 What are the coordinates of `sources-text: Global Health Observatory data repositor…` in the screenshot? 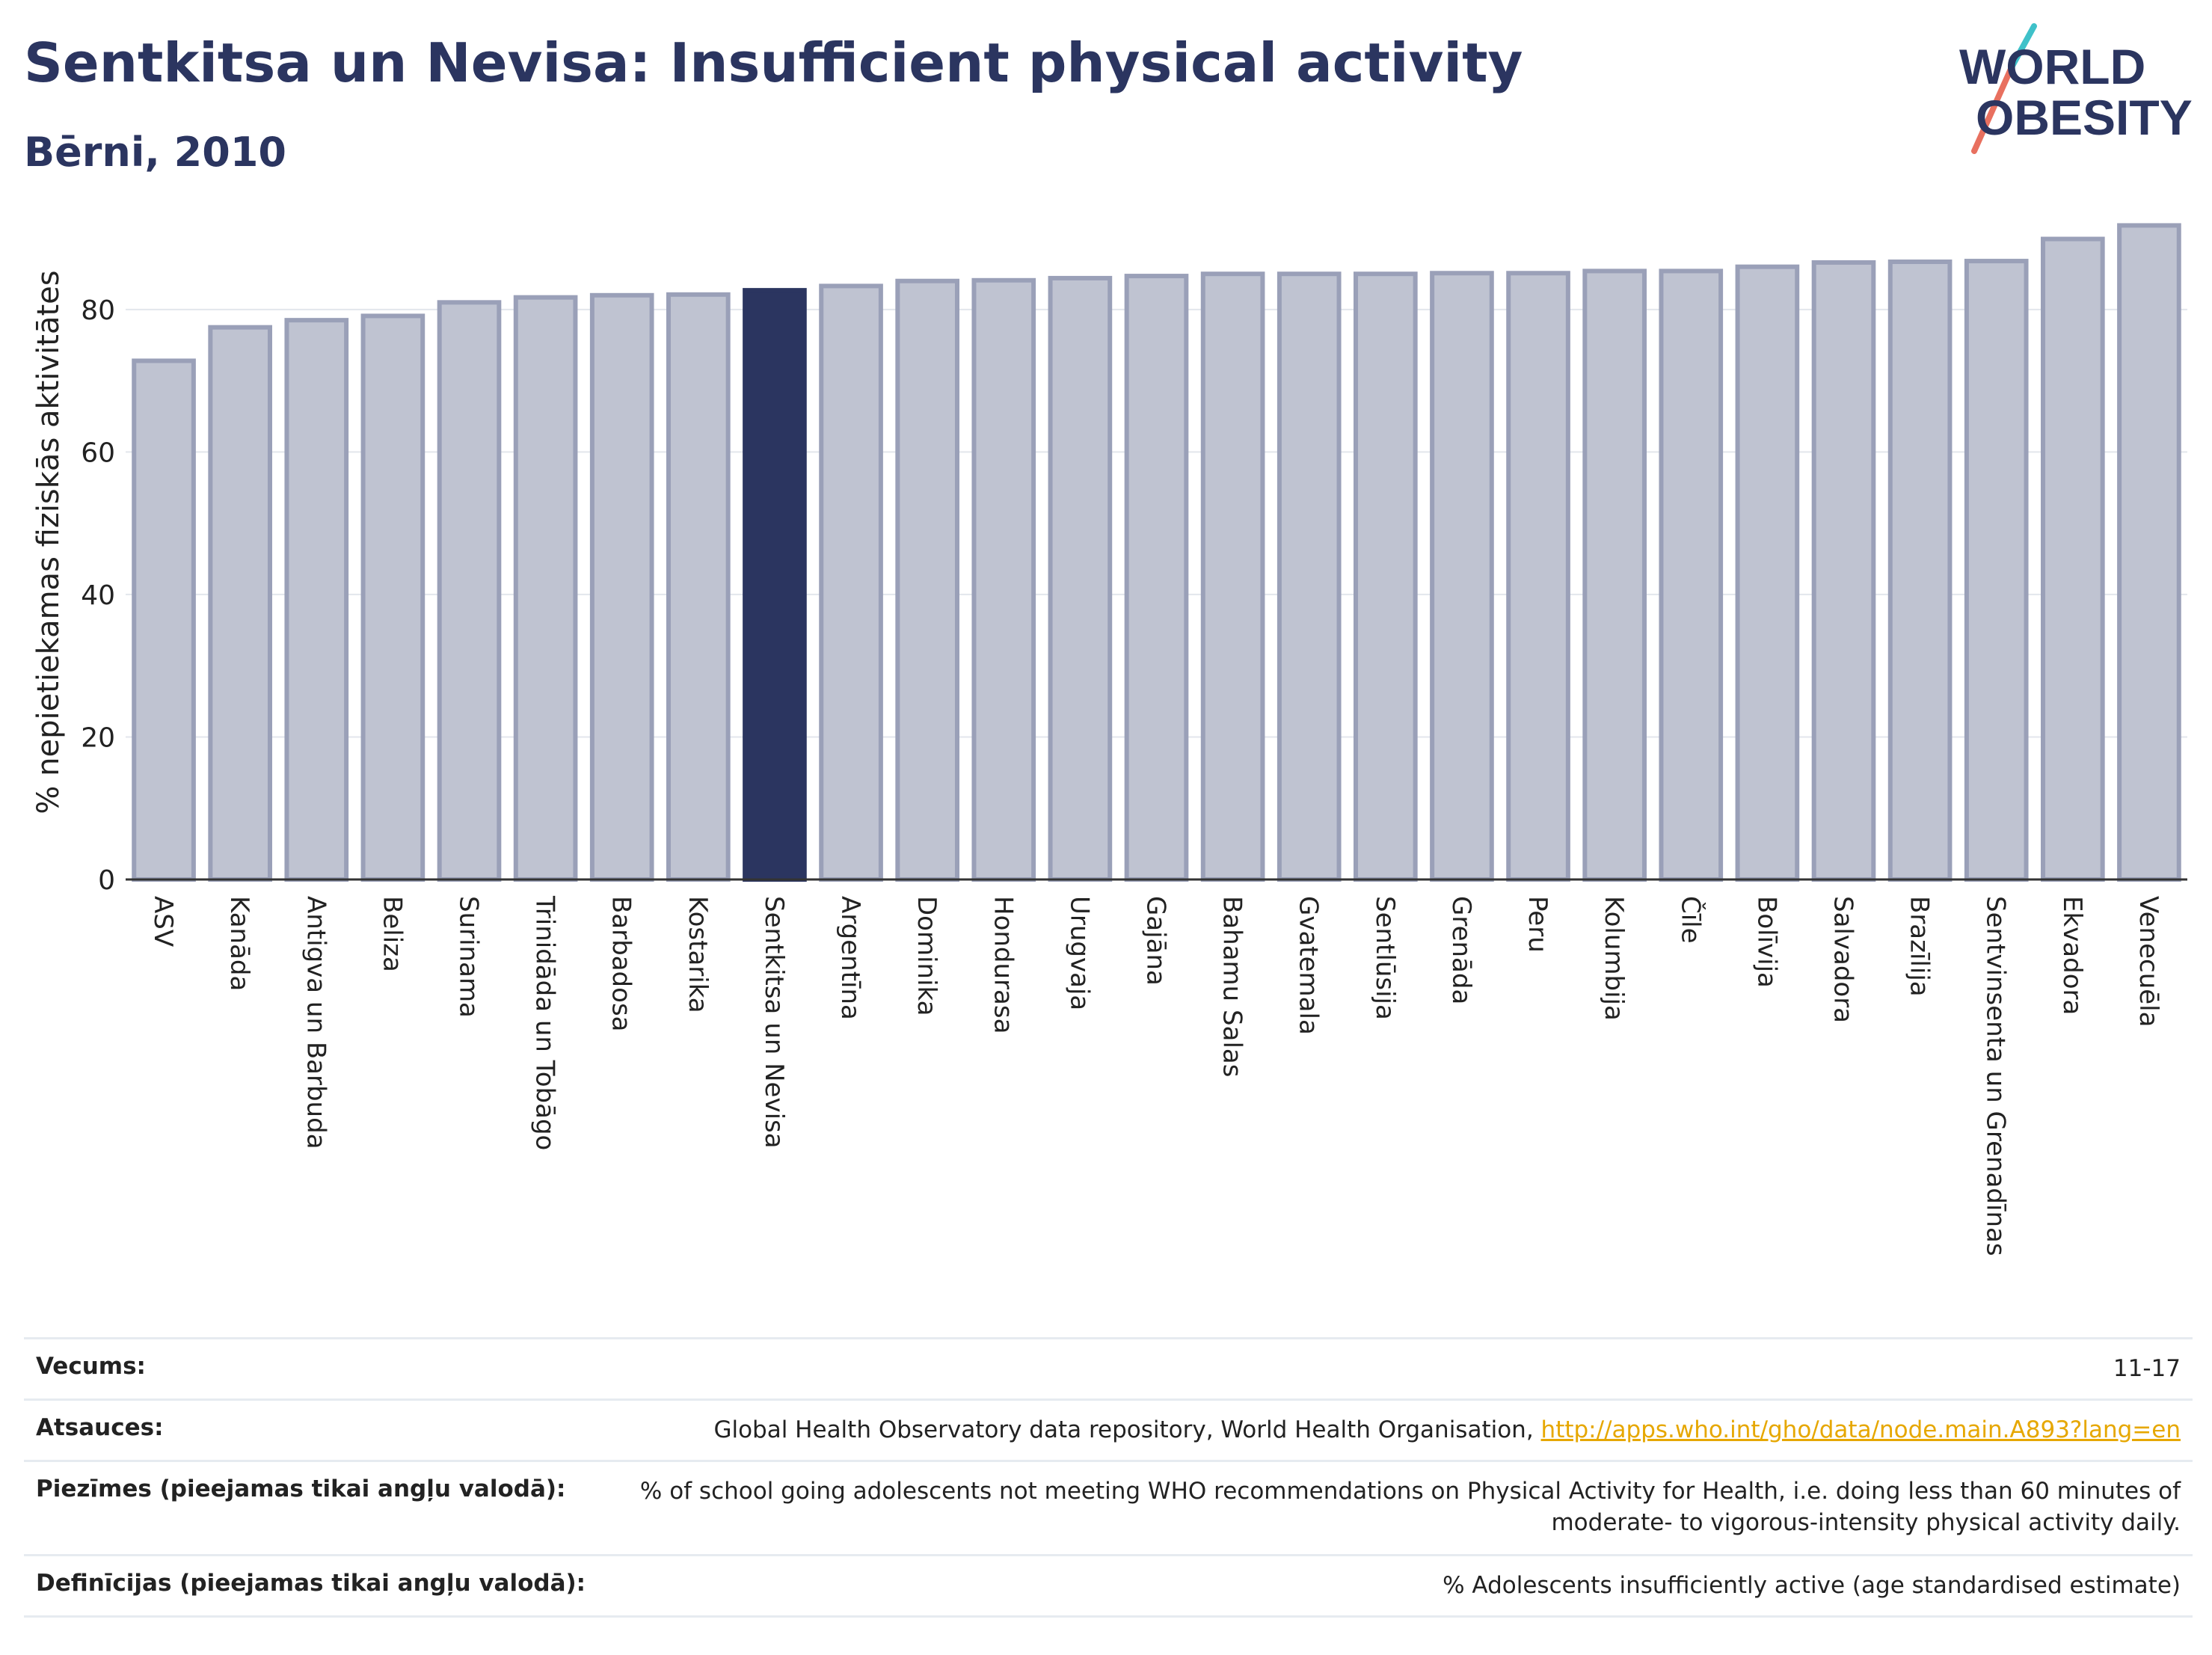 It's located at (1127, 1429).